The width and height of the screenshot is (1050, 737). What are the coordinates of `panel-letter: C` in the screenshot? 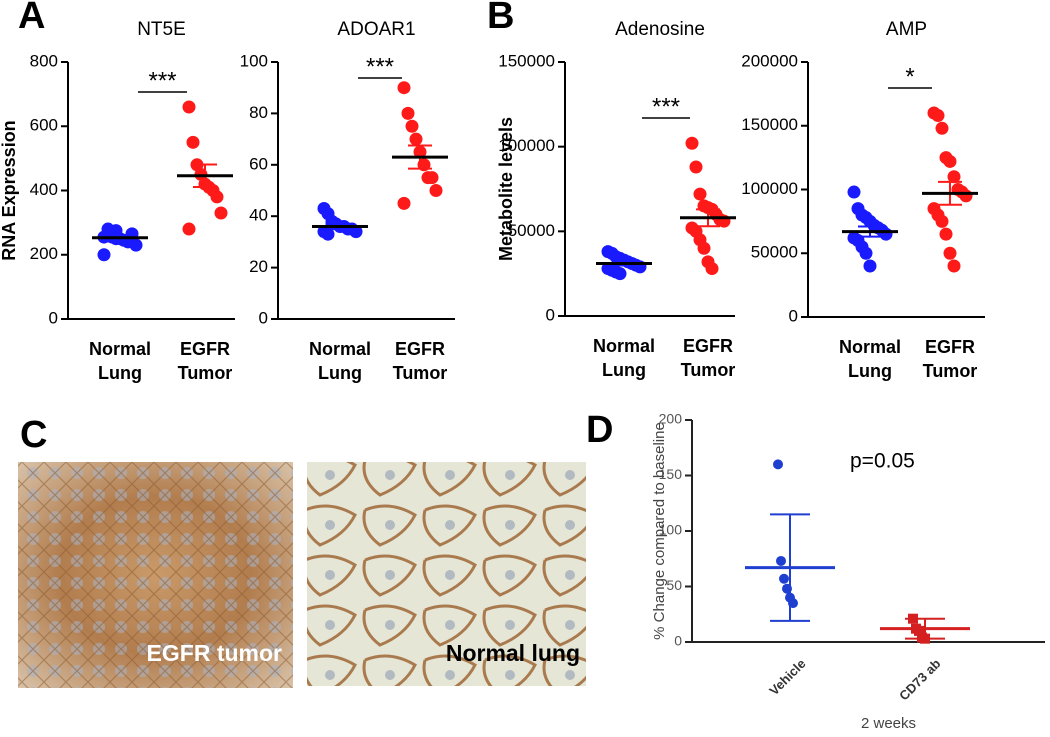 It's located at (33, 435).